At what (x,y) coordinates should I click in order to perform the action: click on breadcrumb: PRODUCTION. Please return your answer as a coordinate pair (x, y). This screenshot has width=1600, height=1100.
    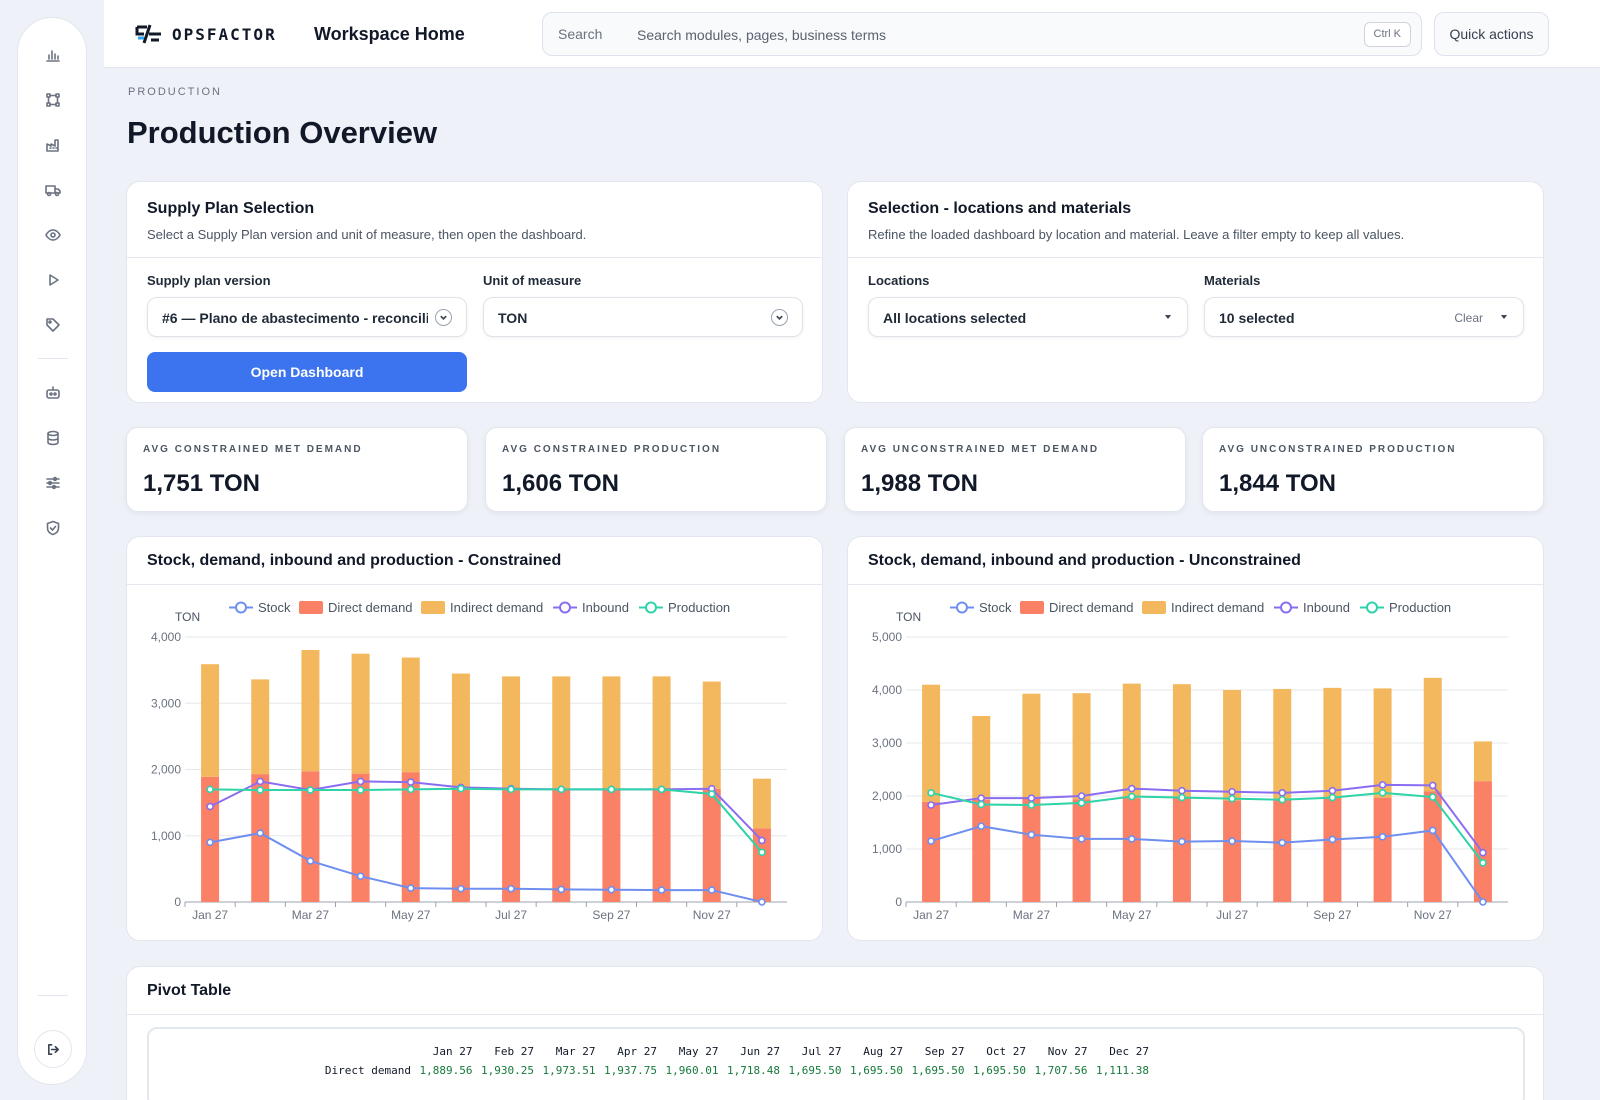
    Looking at the image, I should click on (175, 92).